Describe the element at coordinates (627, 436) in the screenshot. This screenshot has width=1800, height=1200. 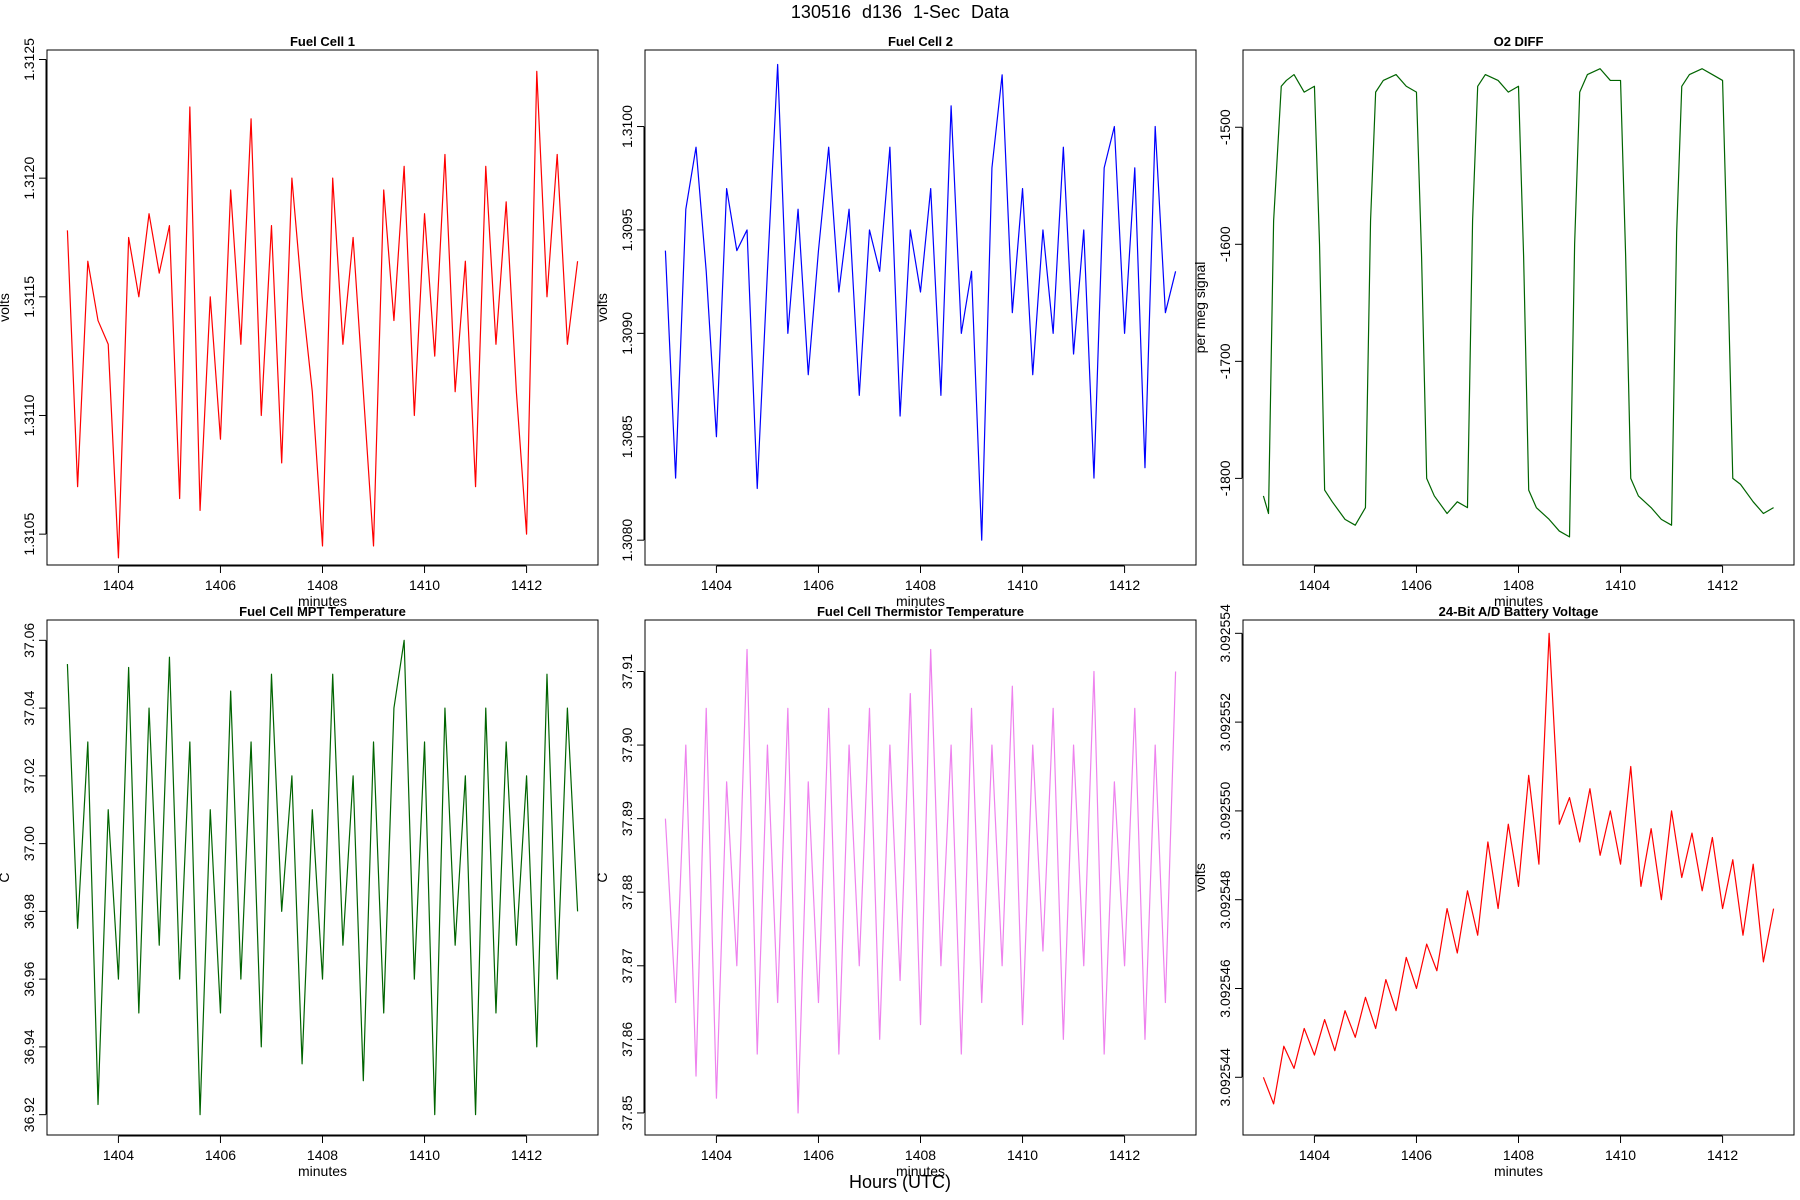
I see `y-tick-label: 1.3085` at that location.